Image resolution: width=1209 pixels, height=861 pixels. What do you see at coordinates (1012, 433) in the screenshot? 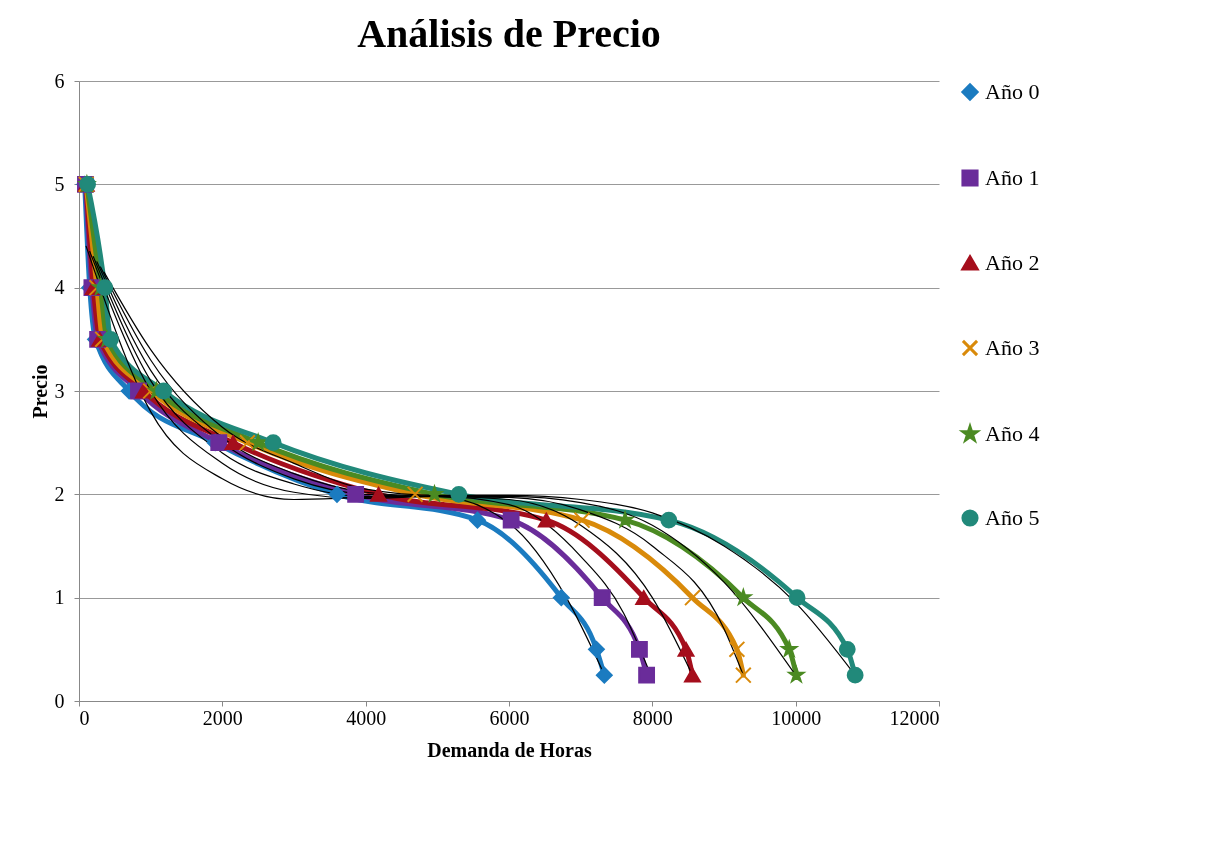
I see `legend-label: Año 4` at bounding box center [1012, 433].